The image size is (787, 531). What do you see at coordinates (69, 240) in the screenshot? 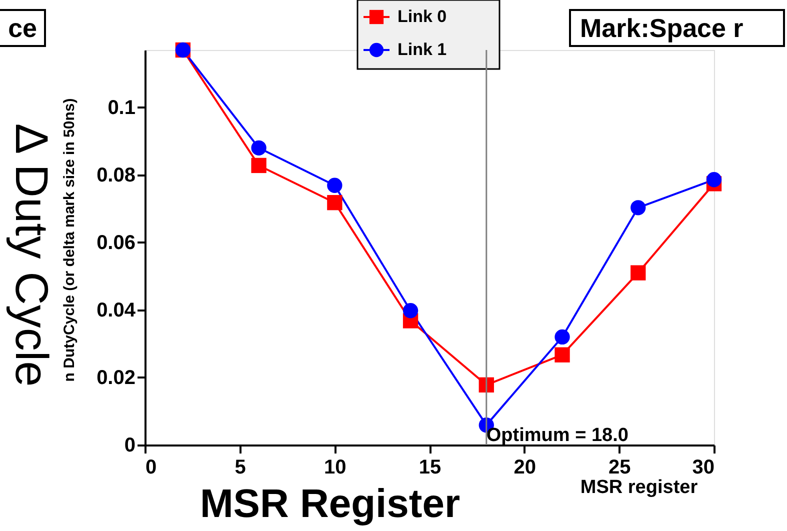
I see `text: n DutyCycle (or delta mark size in 50ns)` at bounding box center [69, 240].